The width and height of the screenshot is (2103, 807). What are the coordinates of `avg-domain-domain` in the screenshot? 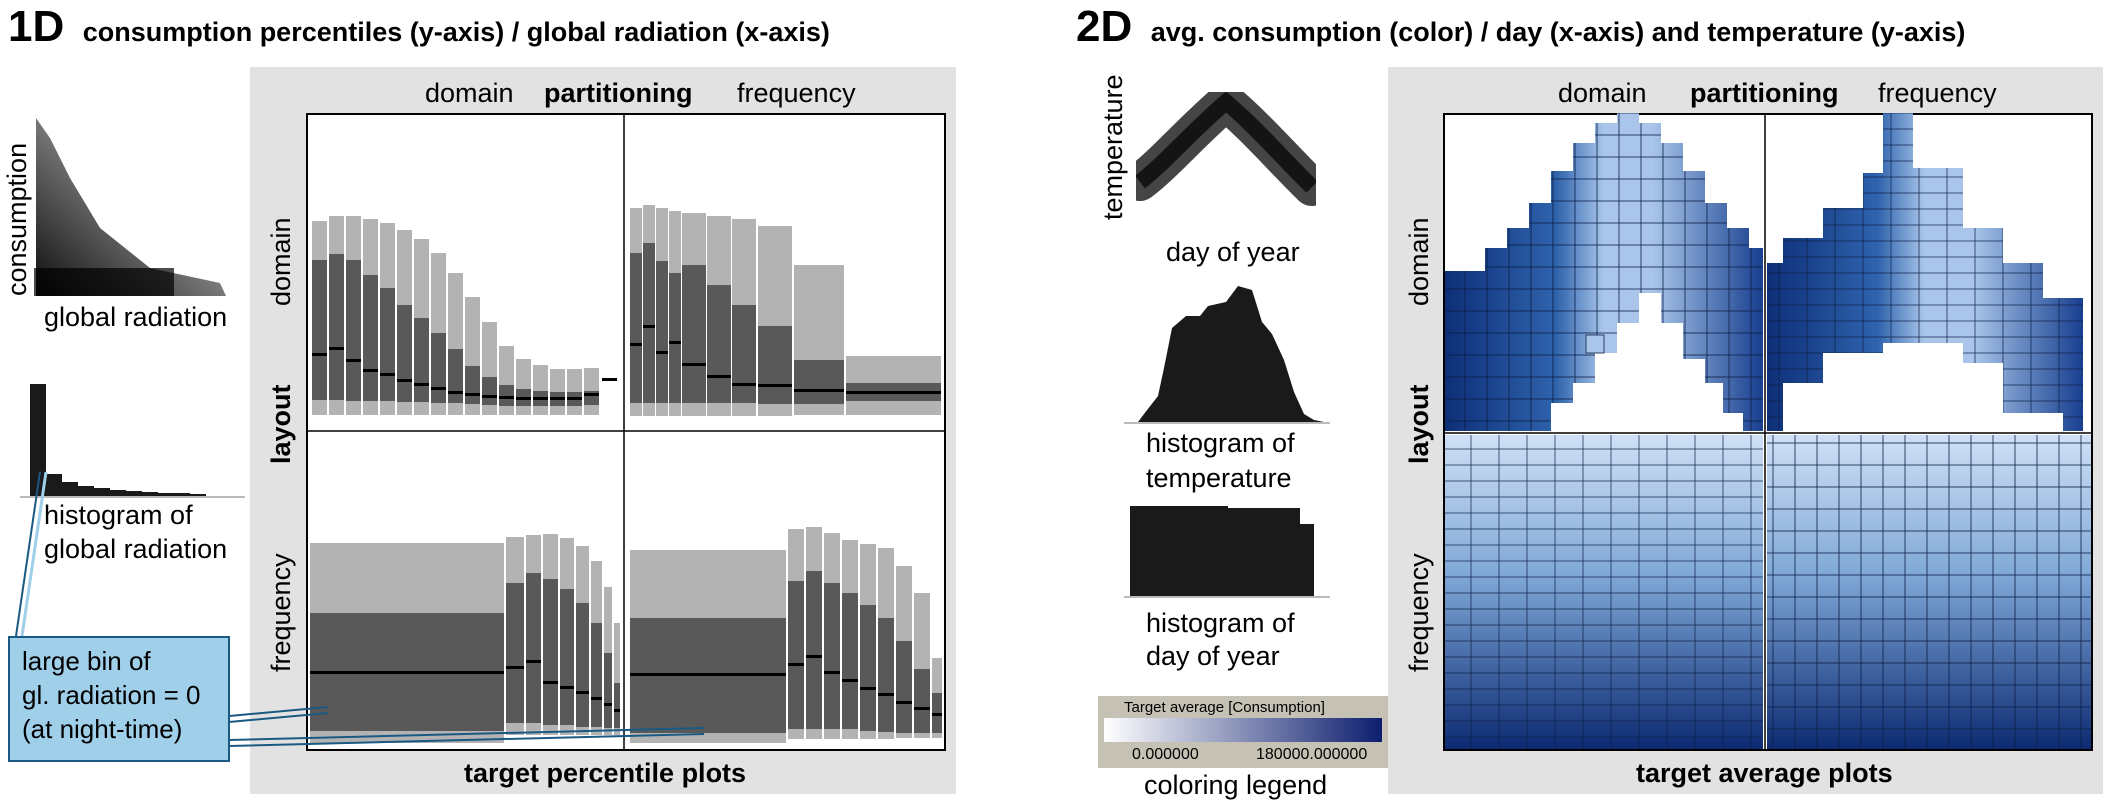 It's located at (1604, 272).